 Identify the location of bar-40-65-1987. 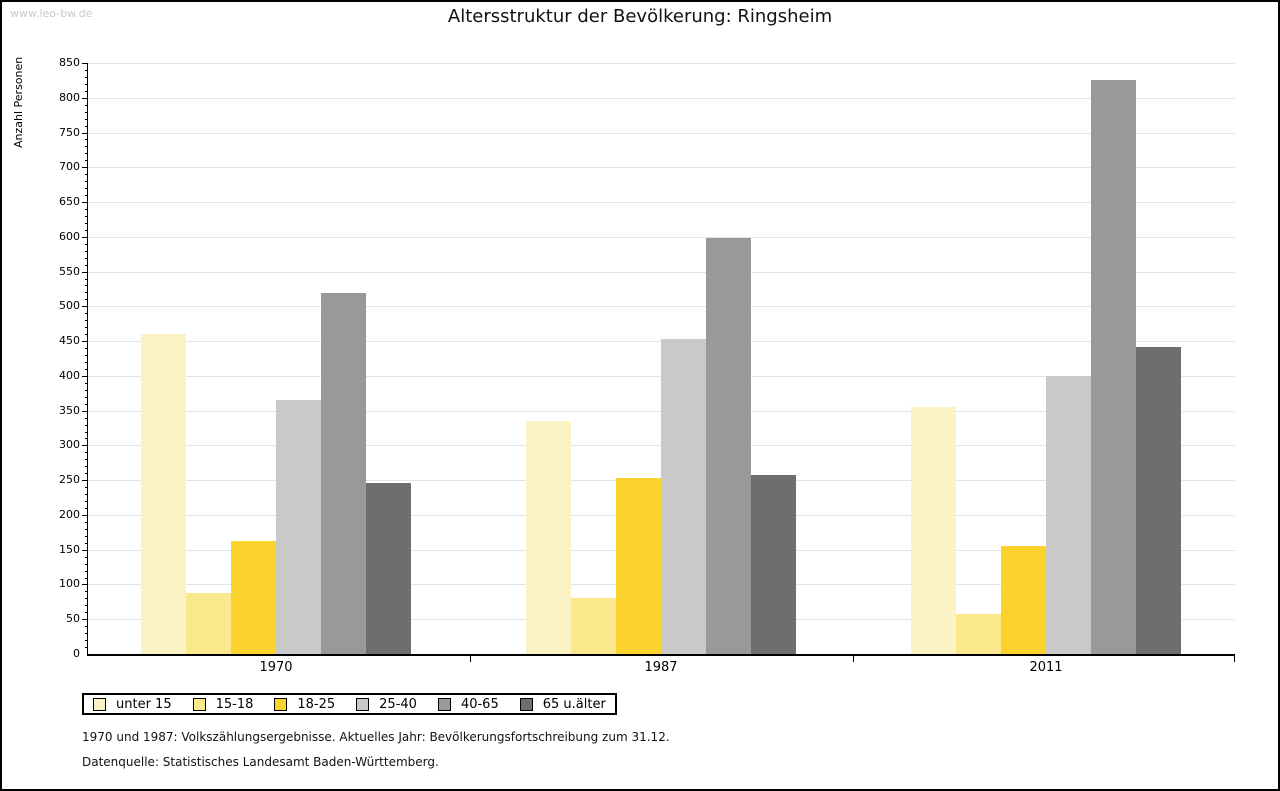
(728, 446).